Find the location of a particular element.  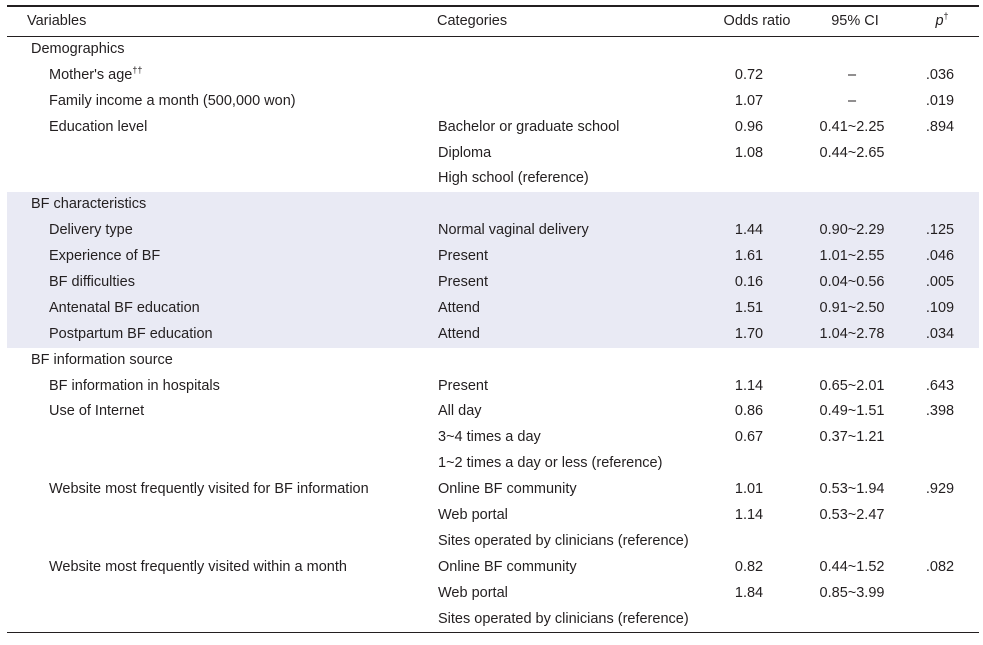

cell-p: .036 is located at coordinates (940, 74).